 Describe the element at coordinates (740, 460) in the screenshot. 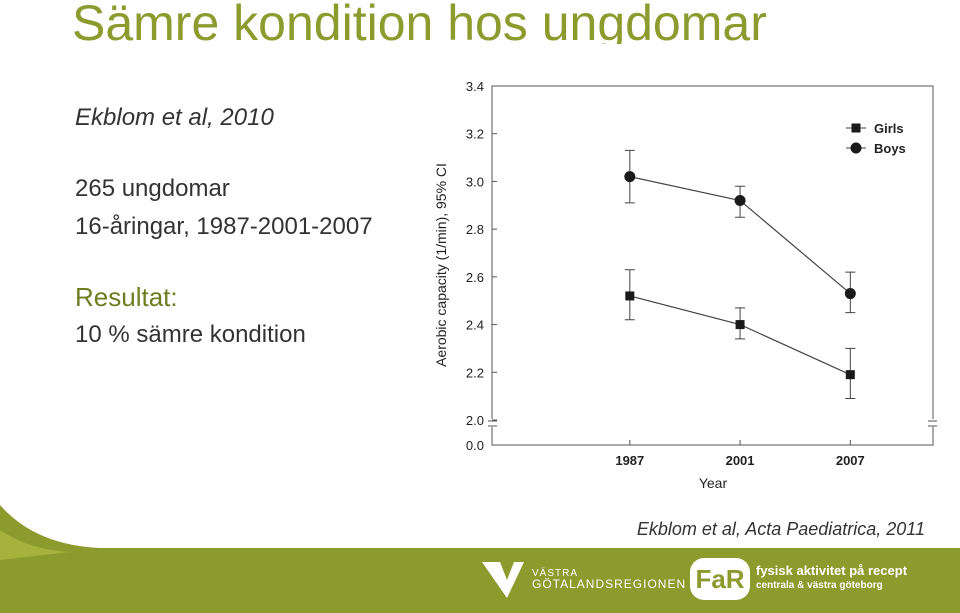

I see `x-tick-label: 2001` at that location.